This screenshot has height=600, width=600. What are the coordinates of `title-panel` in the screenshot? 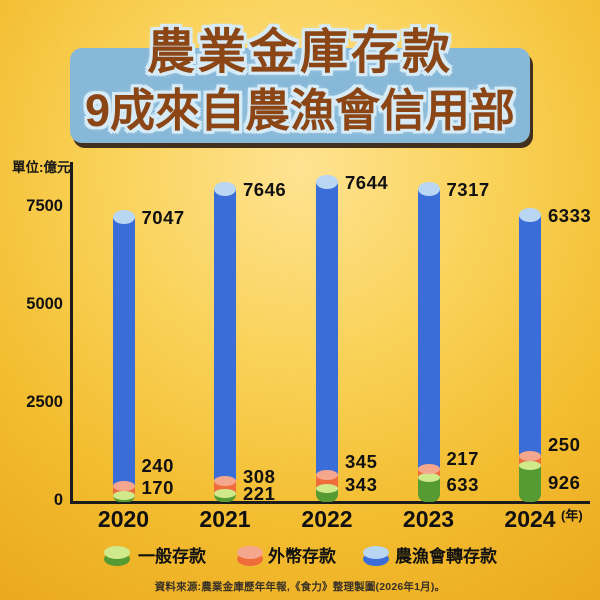 It's located at (300, 95).